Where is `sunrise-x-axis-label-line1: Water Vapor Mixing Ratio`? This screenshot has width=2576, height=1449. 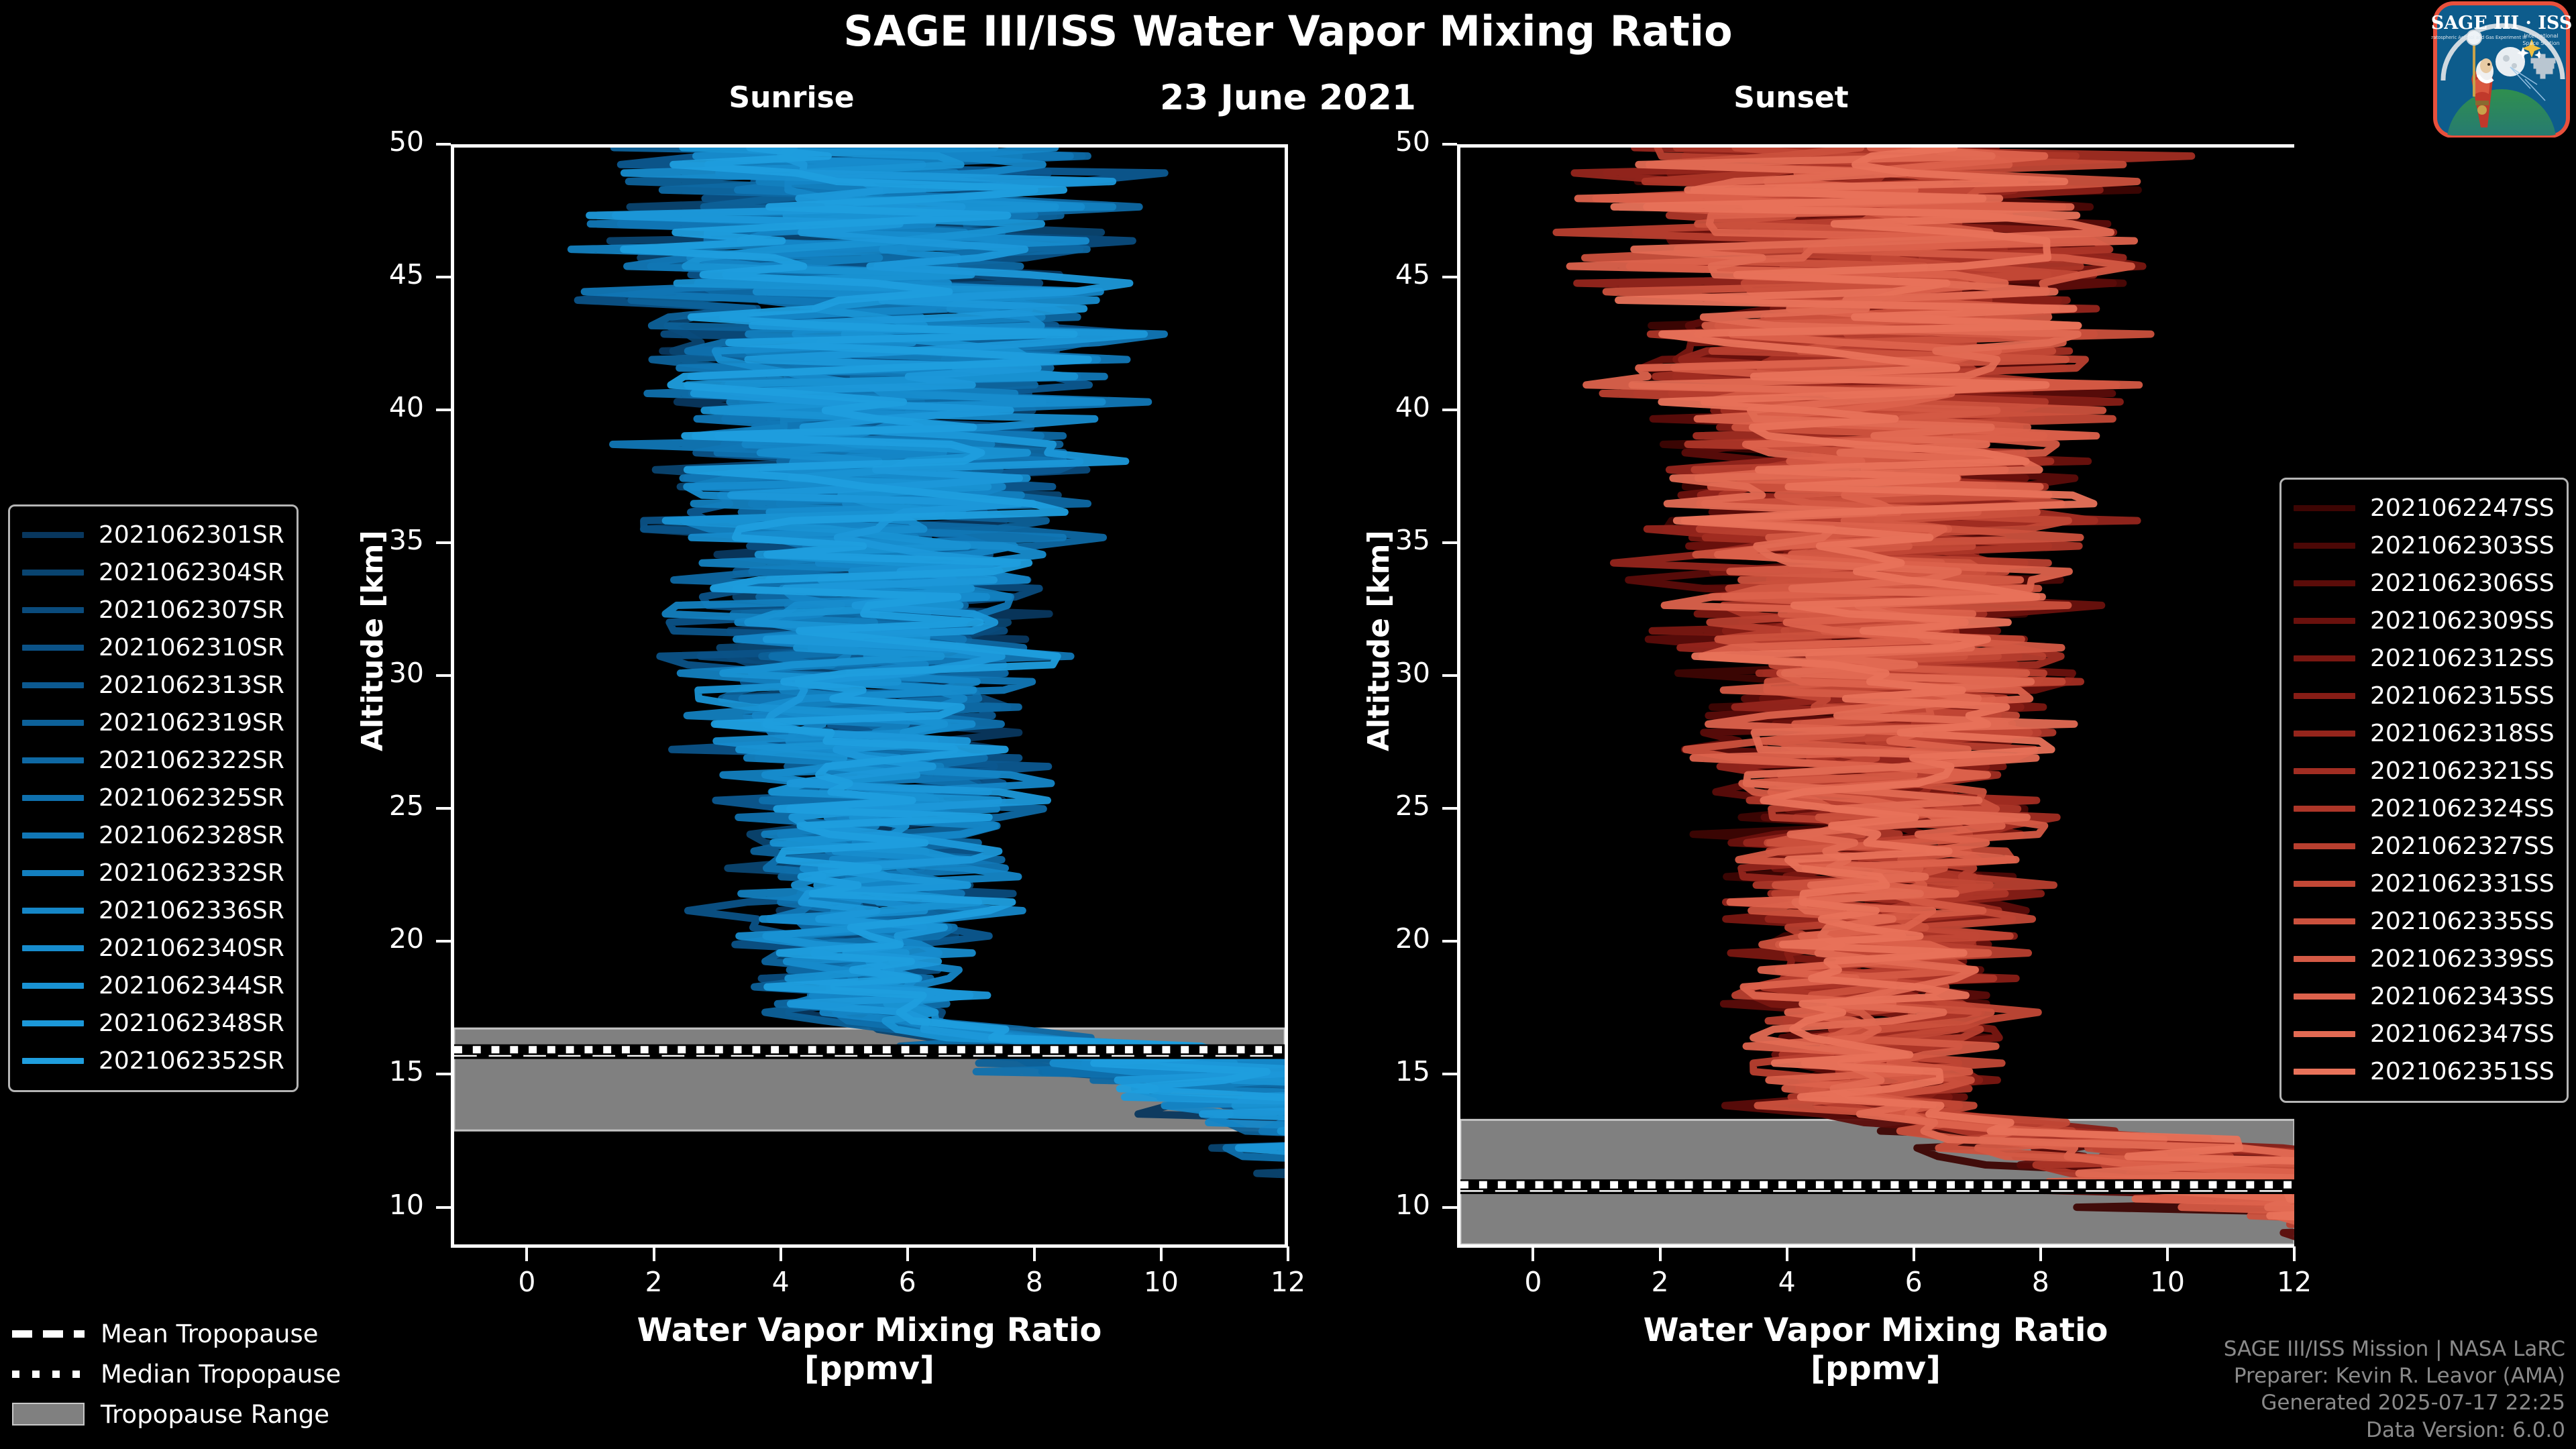 sunrise-x-axis-label-line1: Water Vapor Mixing Ratio is located at coordinates (869, 1330).